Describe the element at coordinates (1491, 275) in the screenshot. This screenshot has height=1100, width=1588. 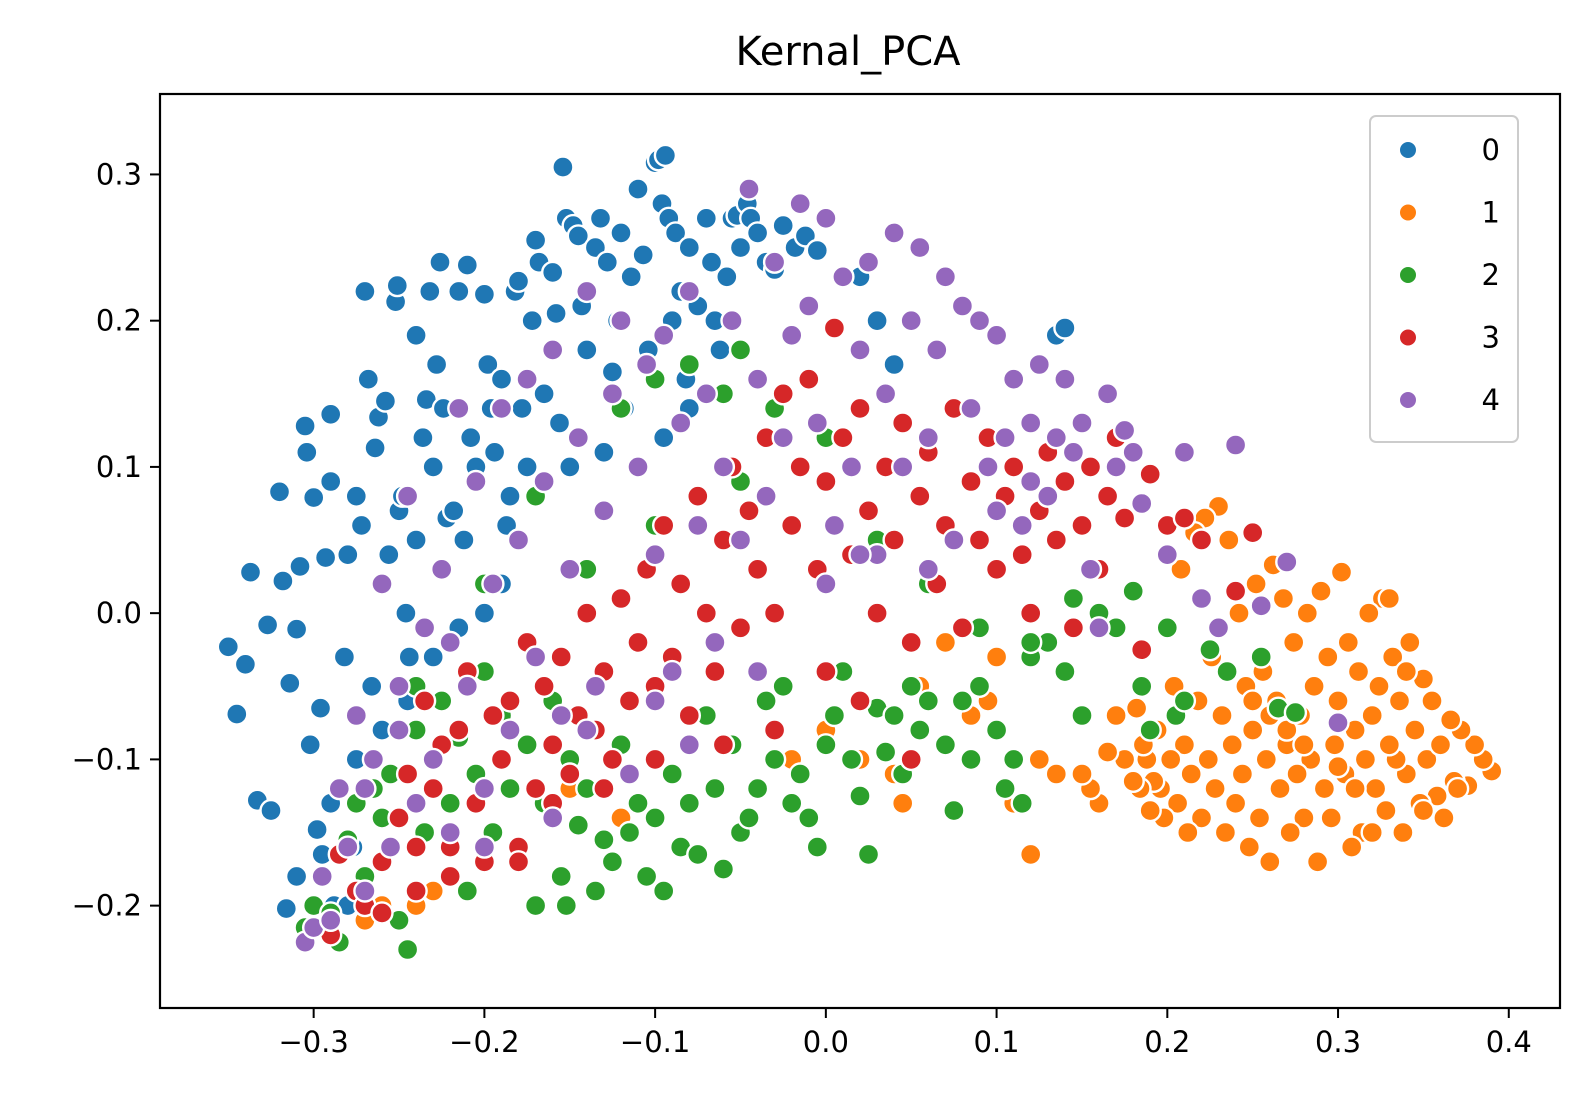
I see `legend-label: 2` at that location.